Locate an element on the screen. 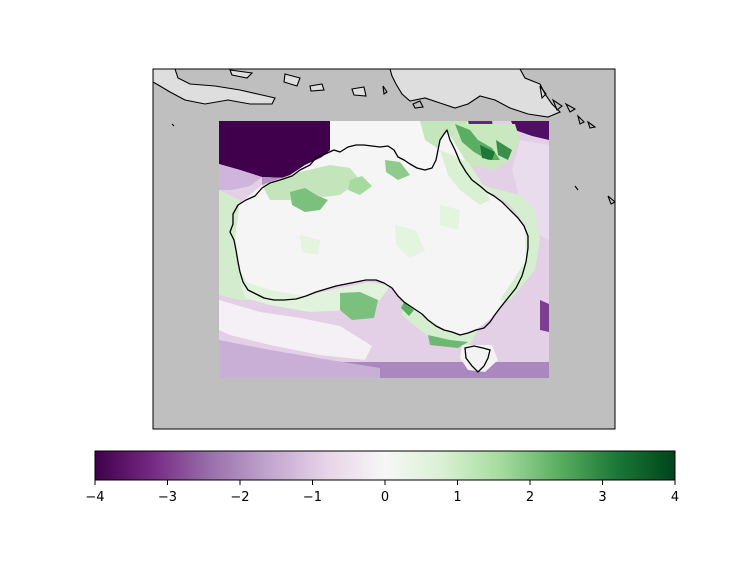  colorbar-tick-label: −3 is located at coordinates (167, 497).